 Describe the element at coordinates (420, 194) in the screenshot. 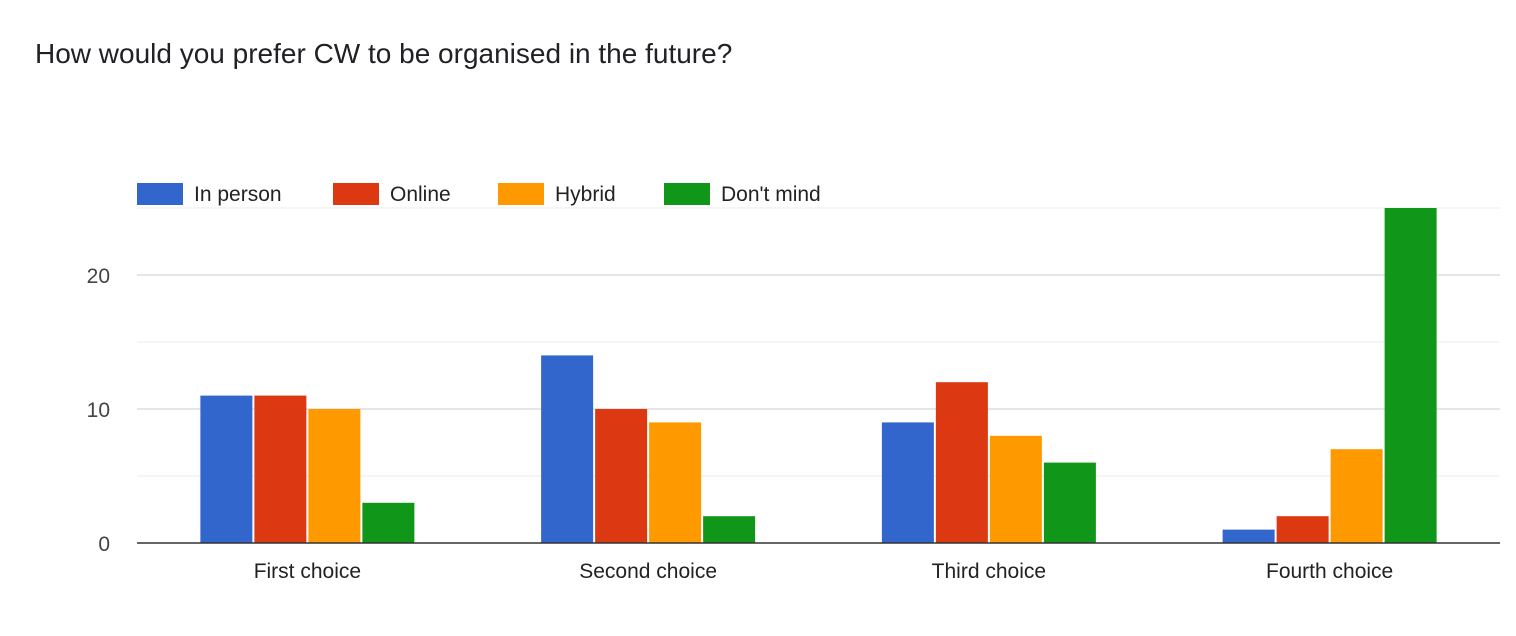

I see `legend-label: Online` at that location.